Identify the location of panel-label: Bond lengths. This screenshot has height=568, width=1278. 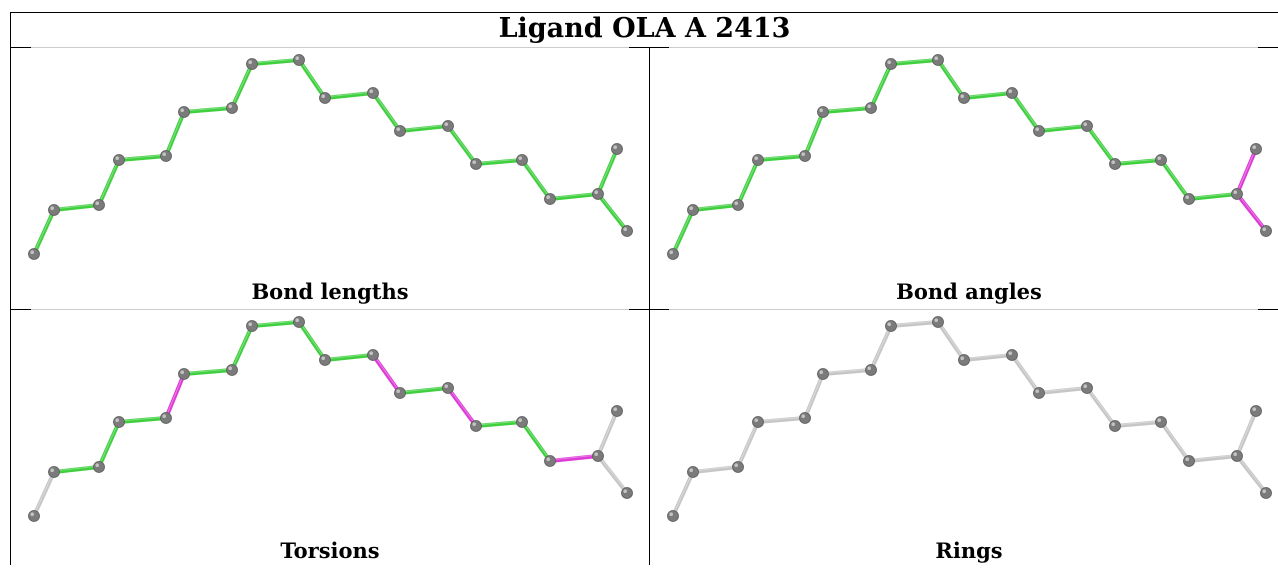
(330, 291).